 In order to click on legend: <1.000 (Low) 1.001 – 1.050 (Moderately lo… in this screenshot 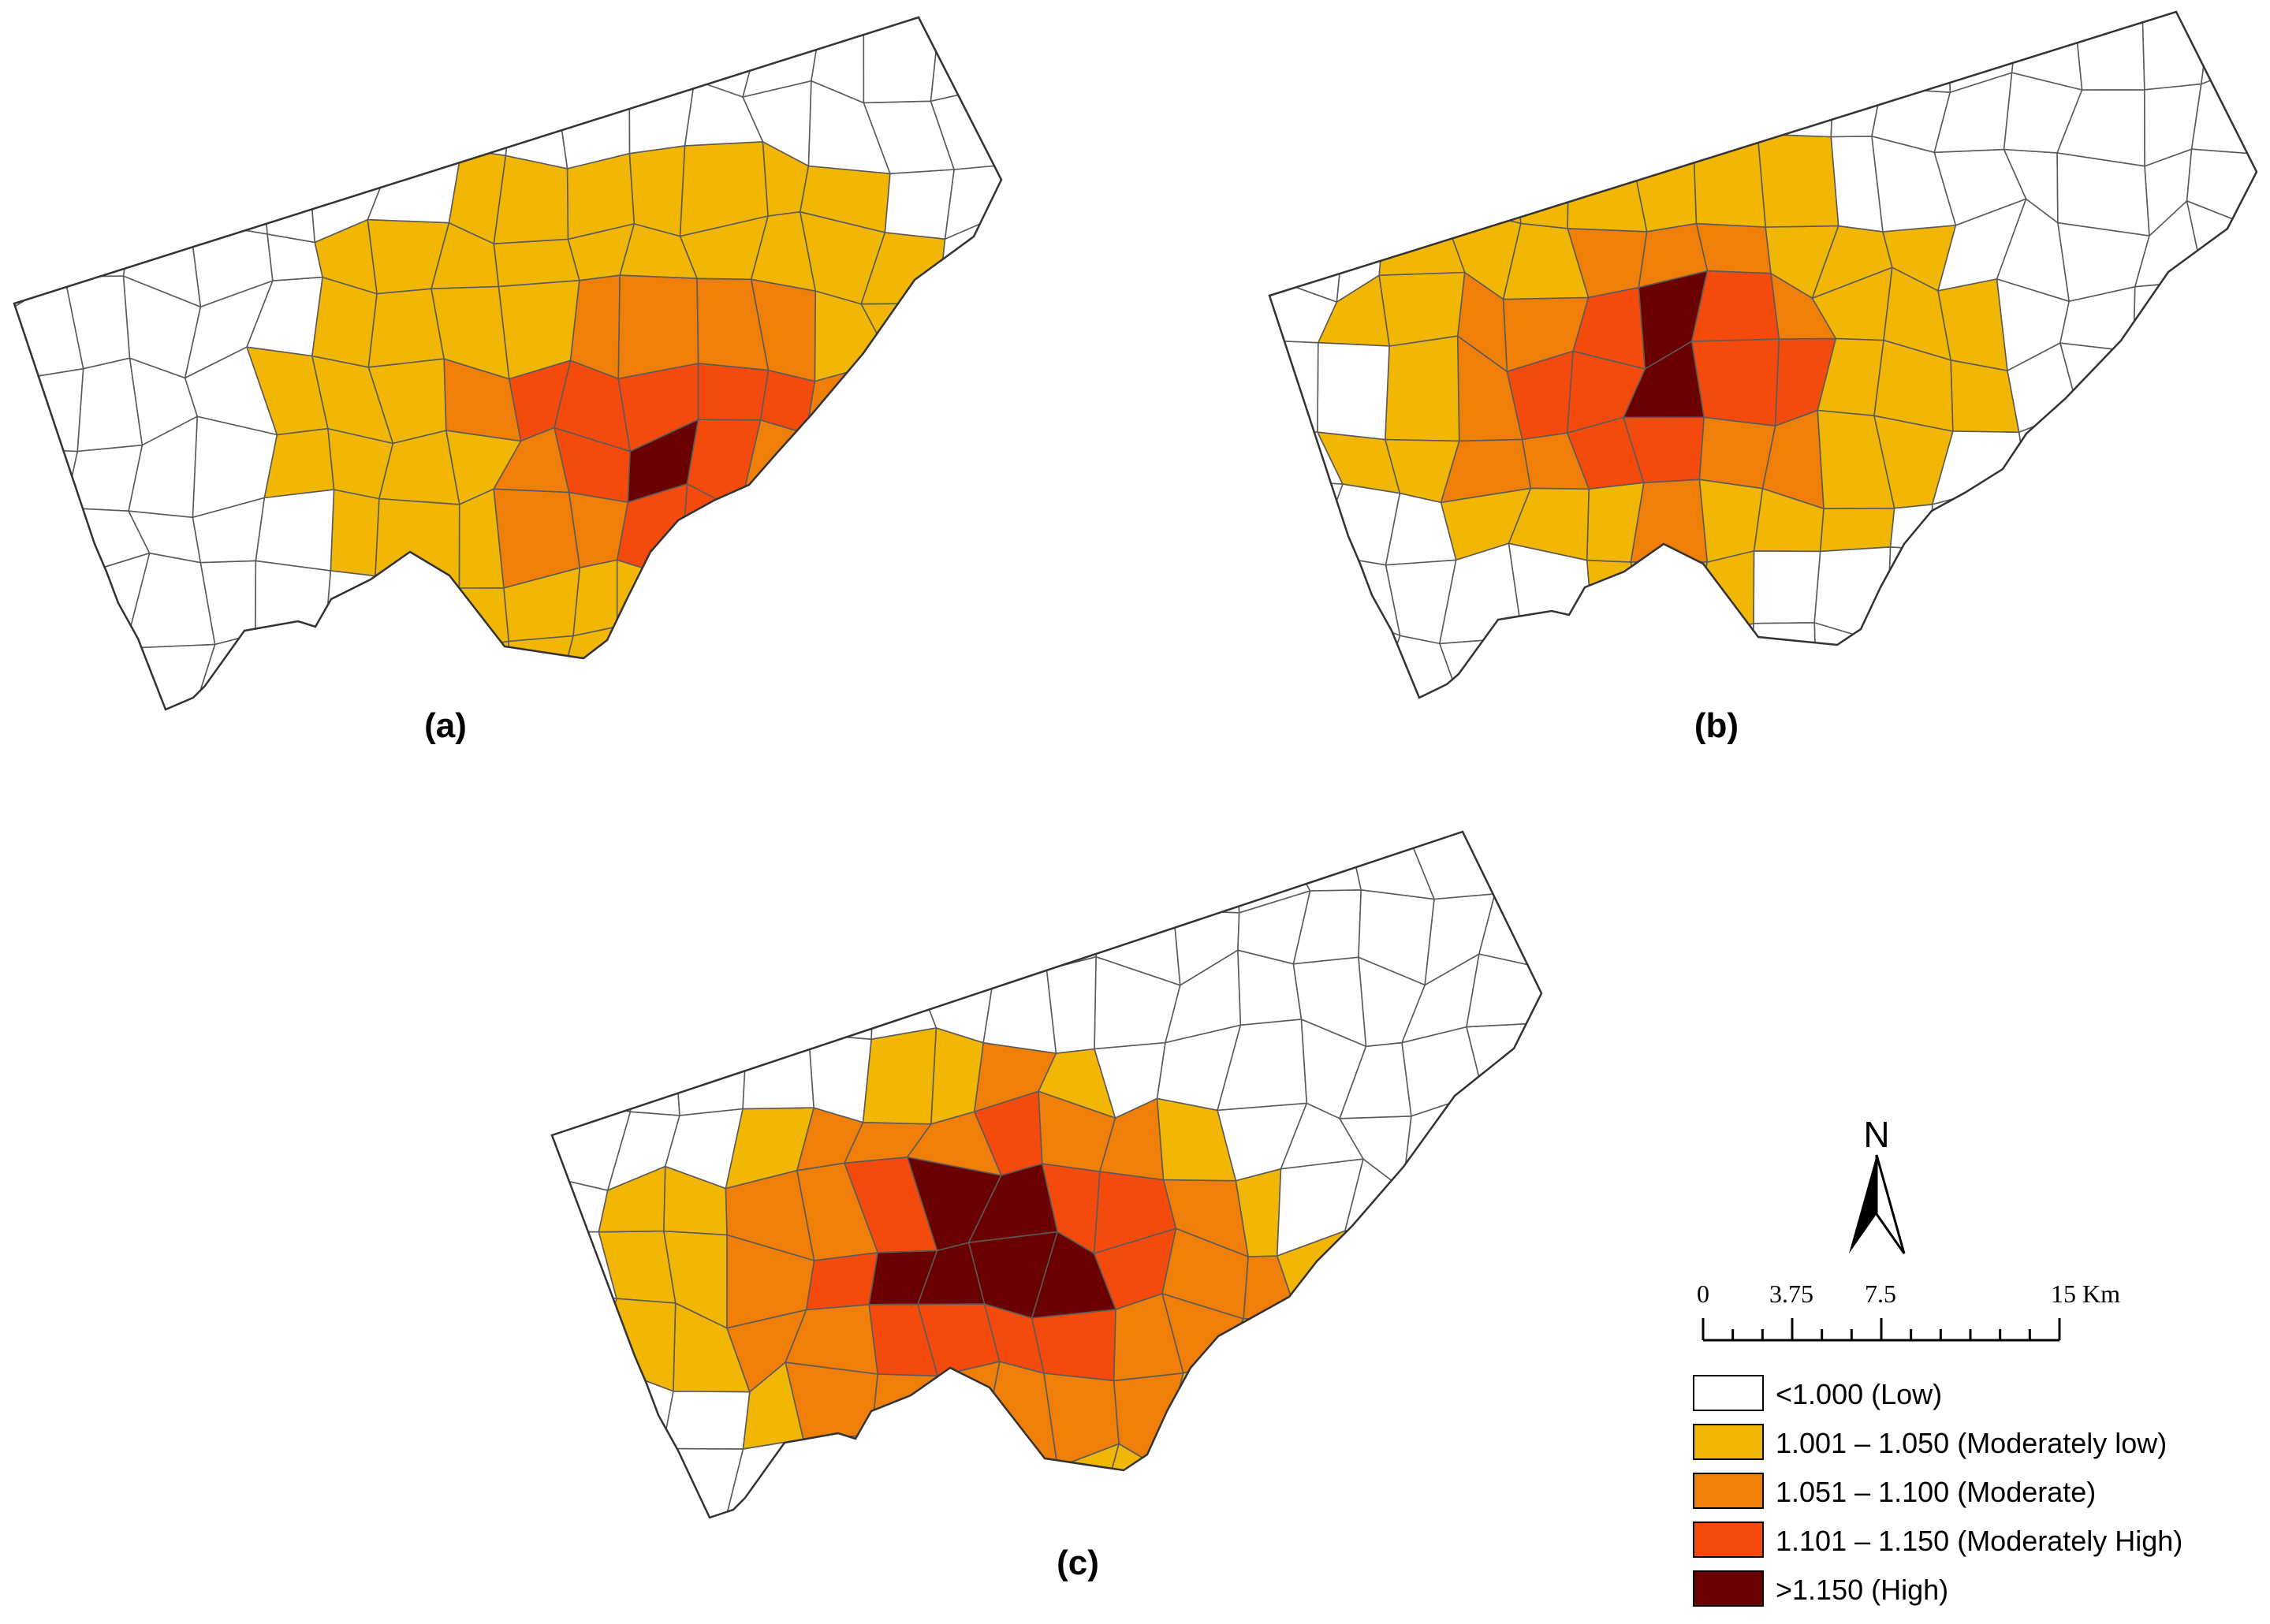, I will do `click(1937, 1491)`.